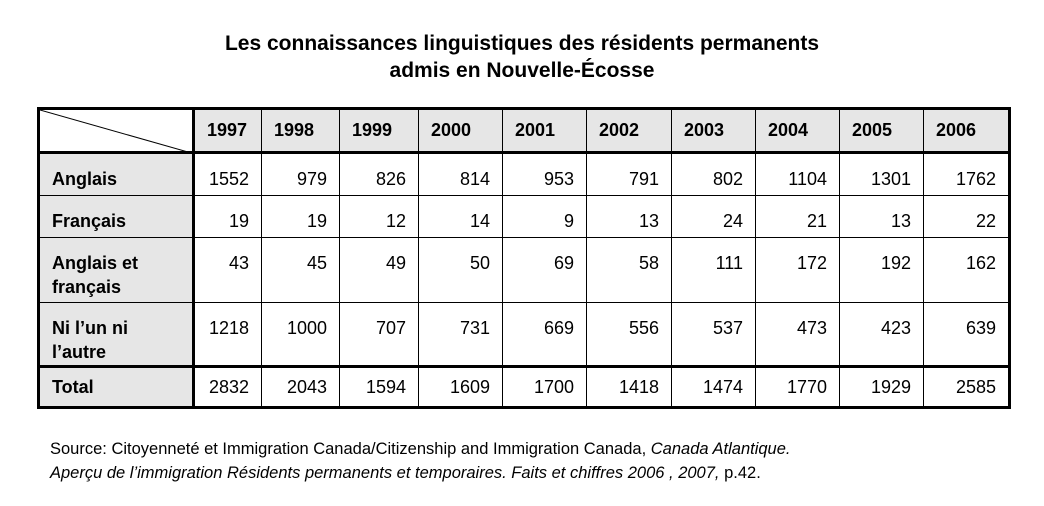 Image resolution: width=1044 pixels, height=506 pixels. Describe the element at coordinates (797, 270) in the screenshot. I see `table-cell: 172` at that location.